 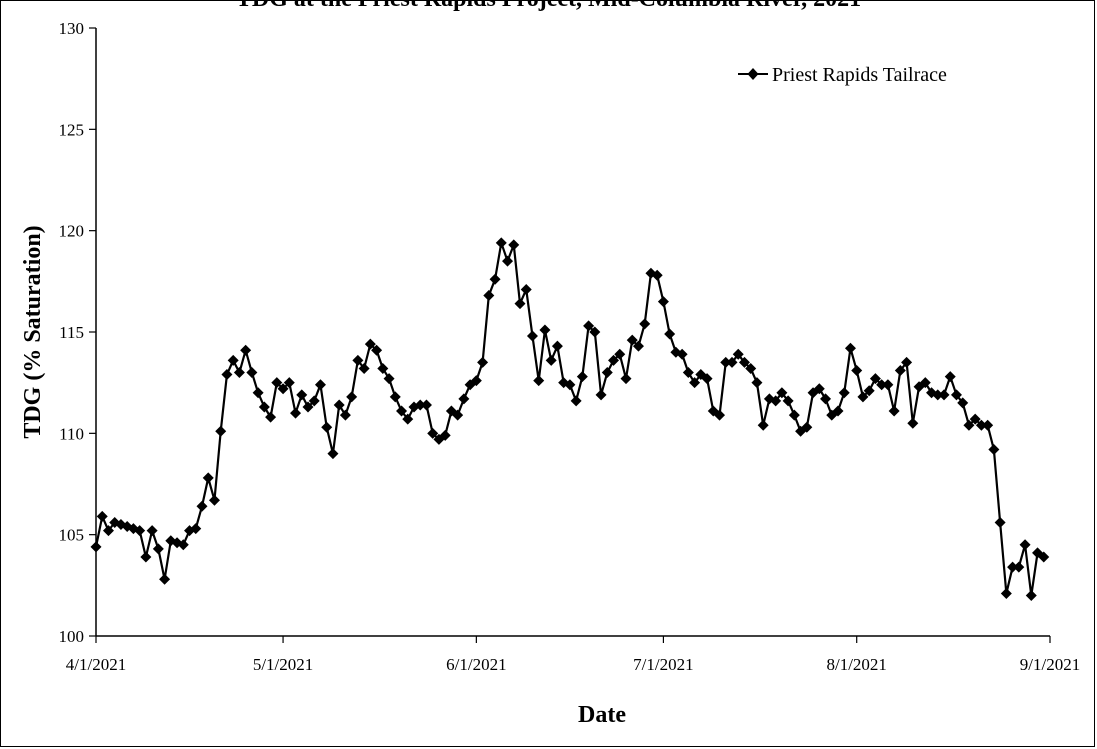 I want to click on y-axis-title: TDG (% Saturation), so click(x=33, y=331).